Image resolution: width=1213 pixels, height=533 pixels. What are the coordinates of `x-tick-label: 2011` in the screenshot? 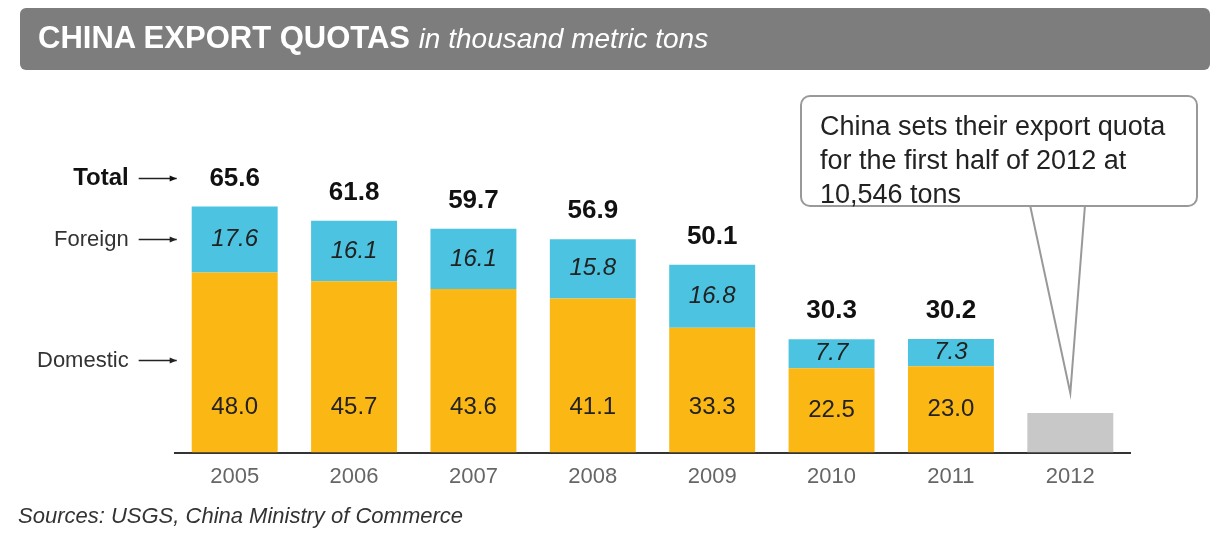 It's located at (951, 475).